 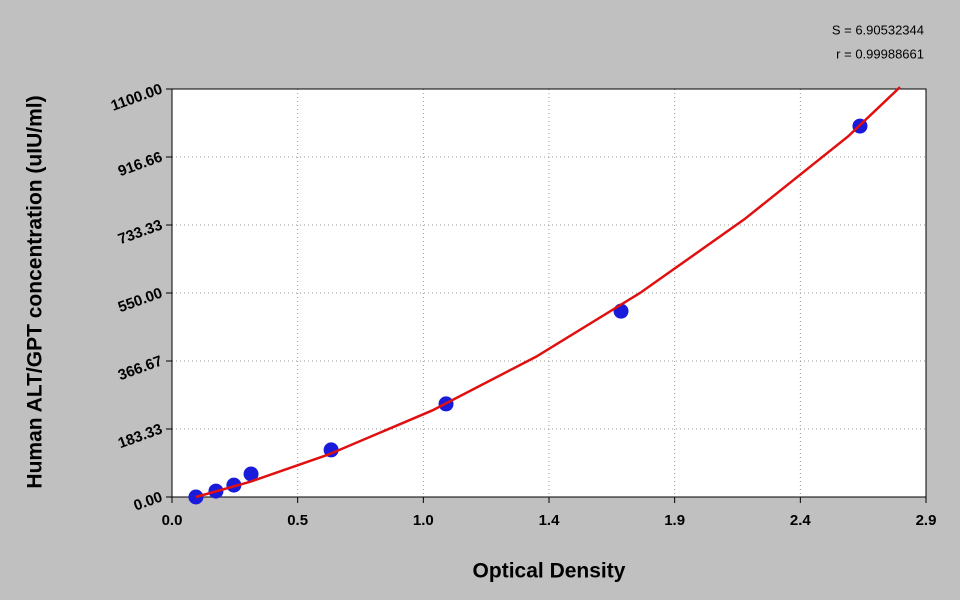 What do you see at coordinates (297, 520) in the screenshot?
I see `x-tick-label: 0.5` at bounding box center [297, 520].